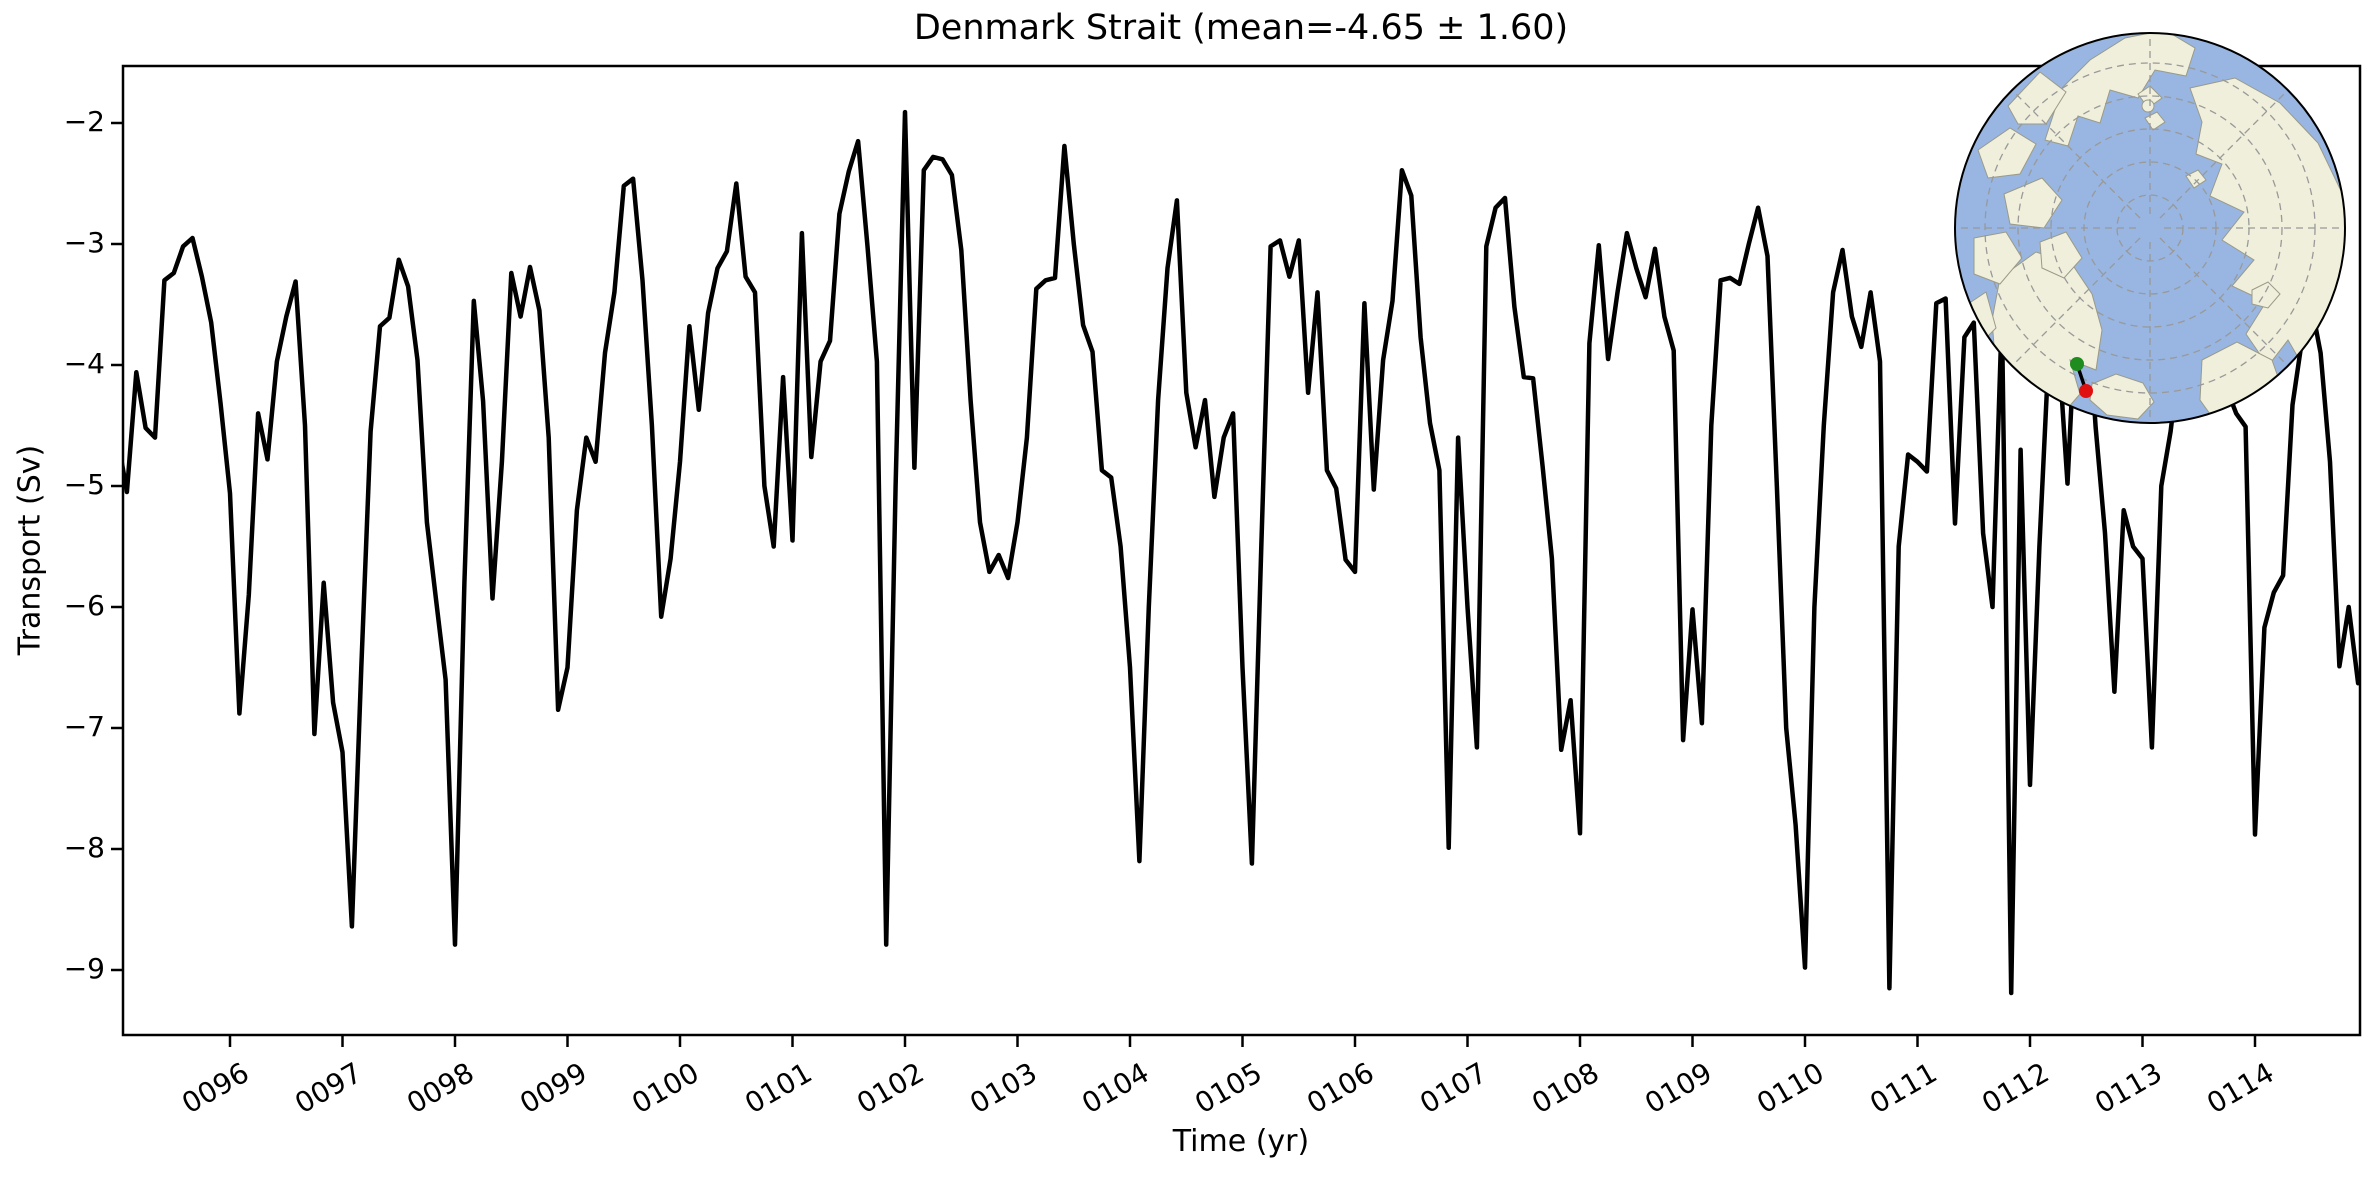 The width and height of the screenshot is (2379, 1180). I want to click on green-marker, so click(2077, 364).